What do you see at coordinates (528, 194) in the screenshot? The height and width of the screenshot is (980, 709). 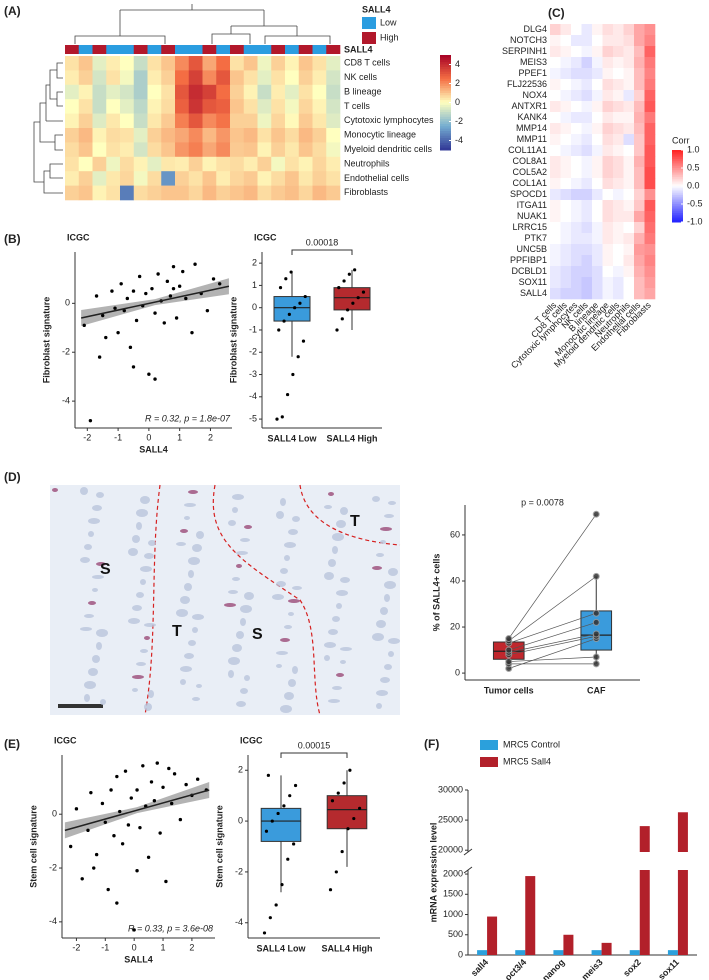 I see `row-label: SPOCD1` at bounding box center [528, 194].